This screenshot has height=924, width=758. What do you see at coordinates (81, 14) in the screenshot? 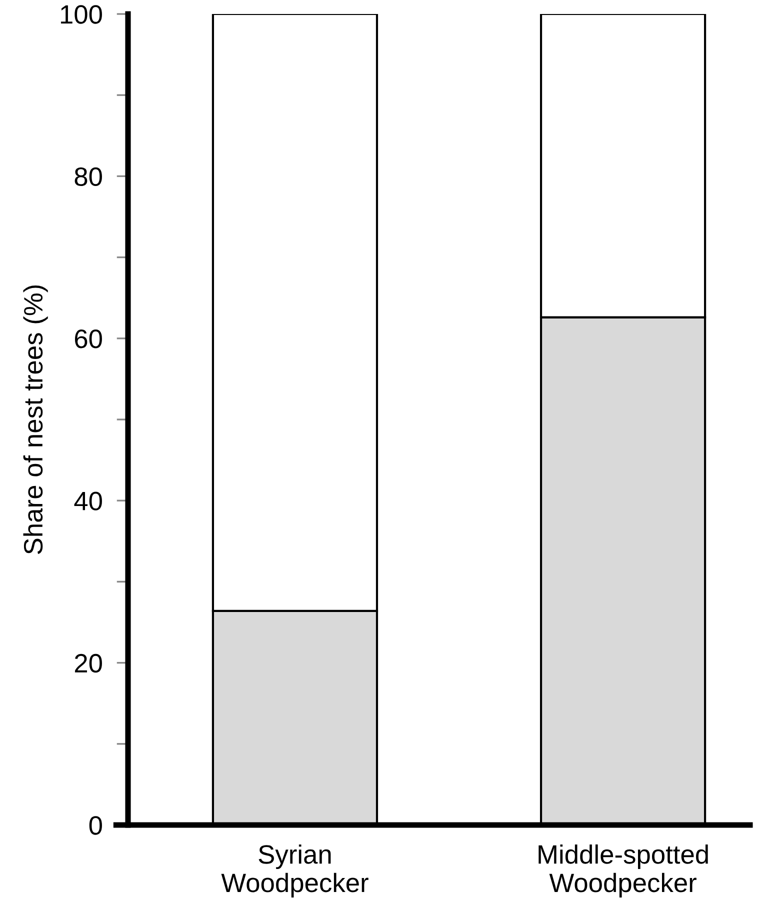
I see `y-tick-label: 100` at bounding box center [81, 14].